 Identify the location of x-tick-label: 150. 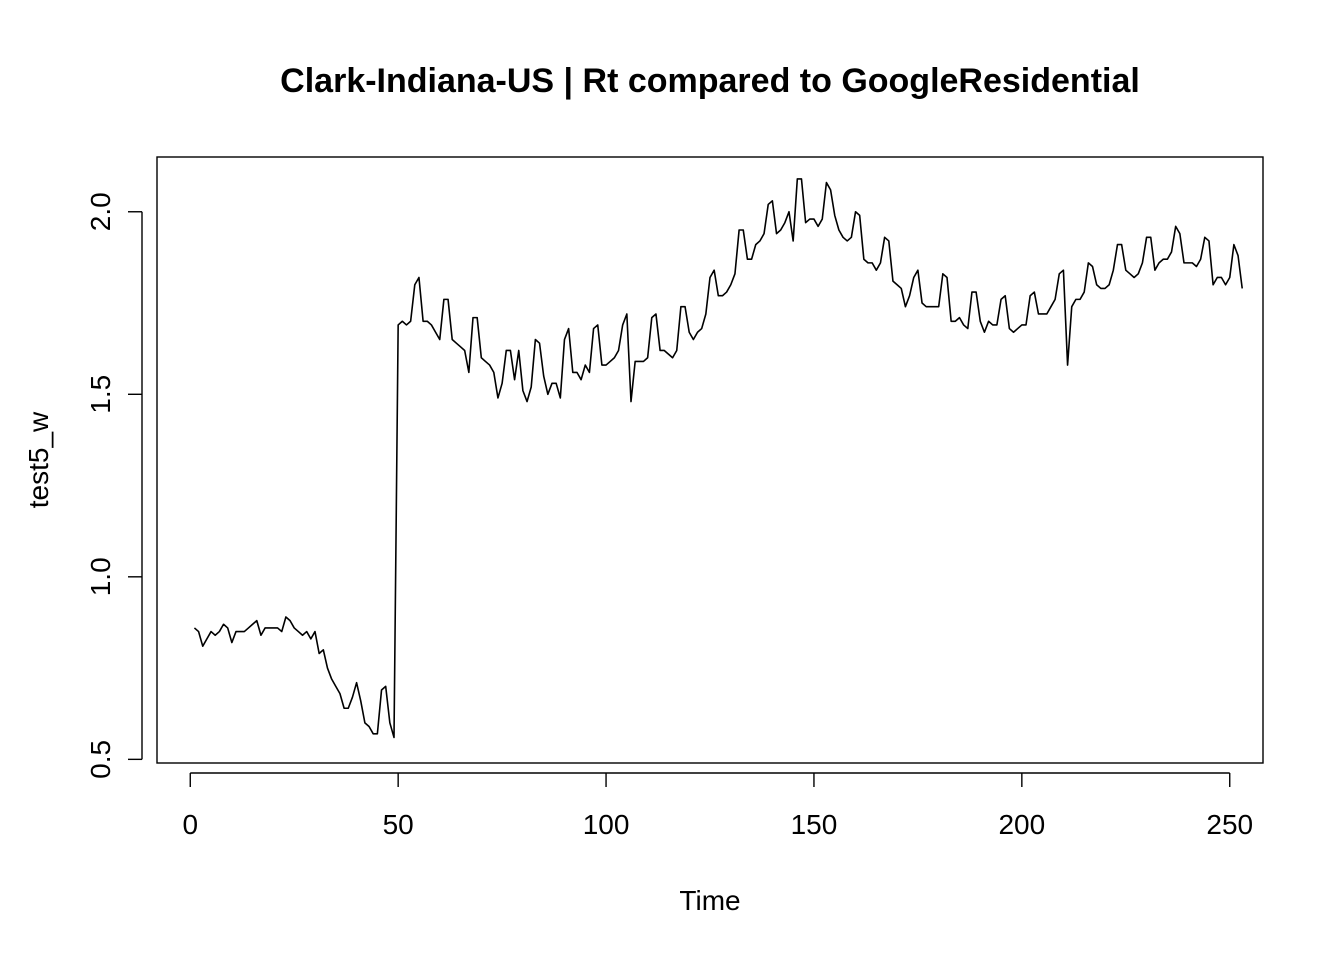
(814, 824).